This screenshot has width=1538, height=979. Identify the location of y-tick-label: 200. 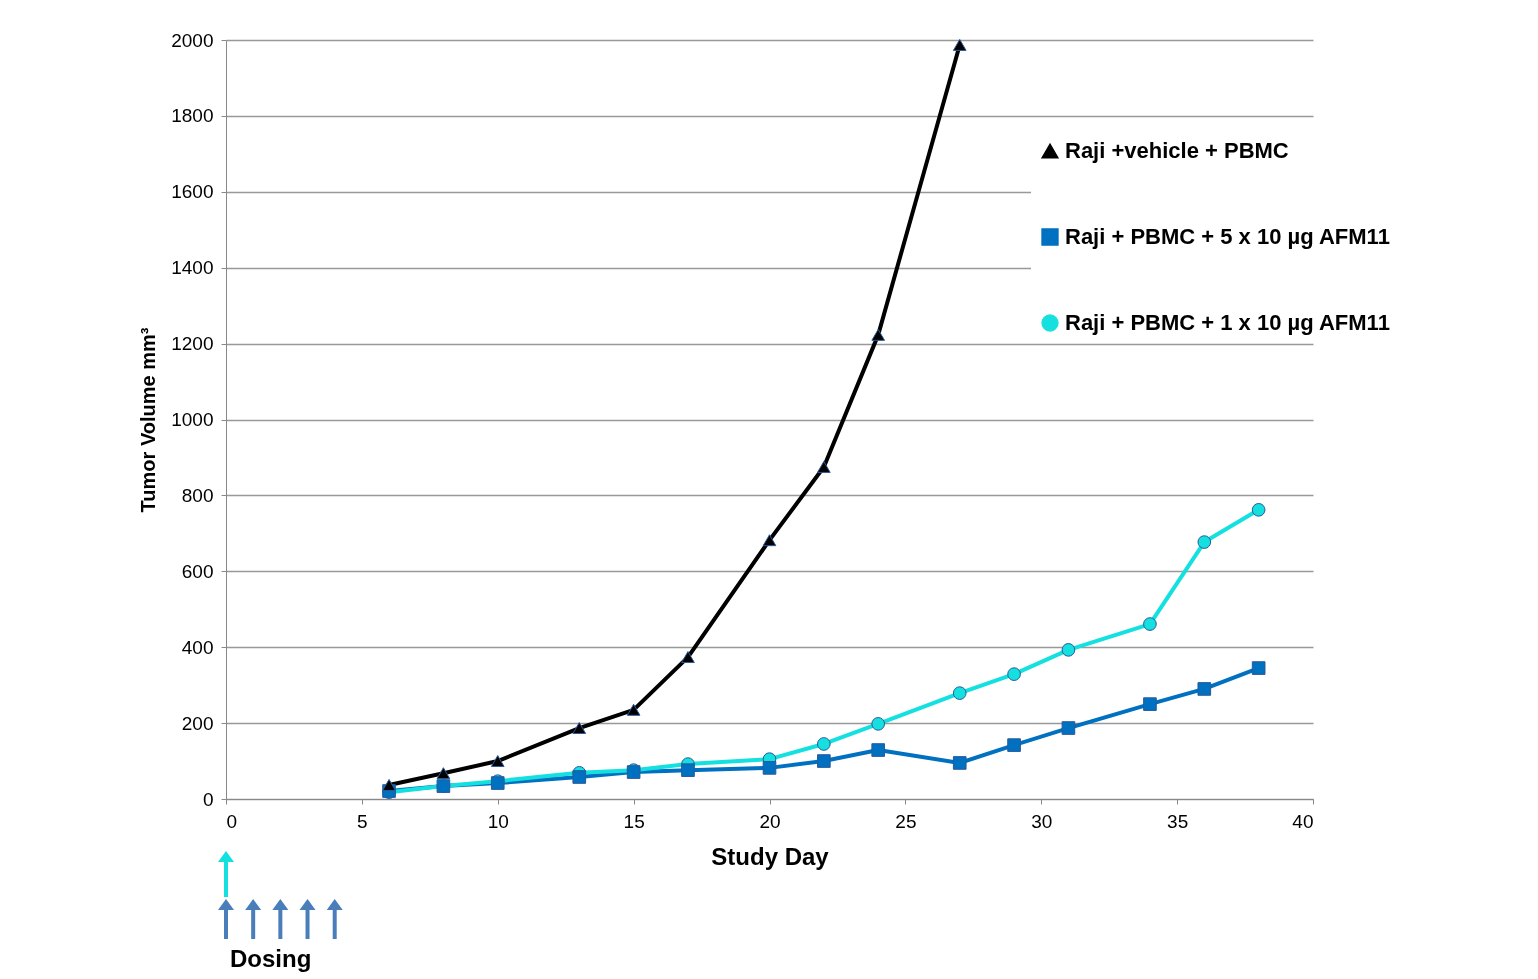
(197, 723).